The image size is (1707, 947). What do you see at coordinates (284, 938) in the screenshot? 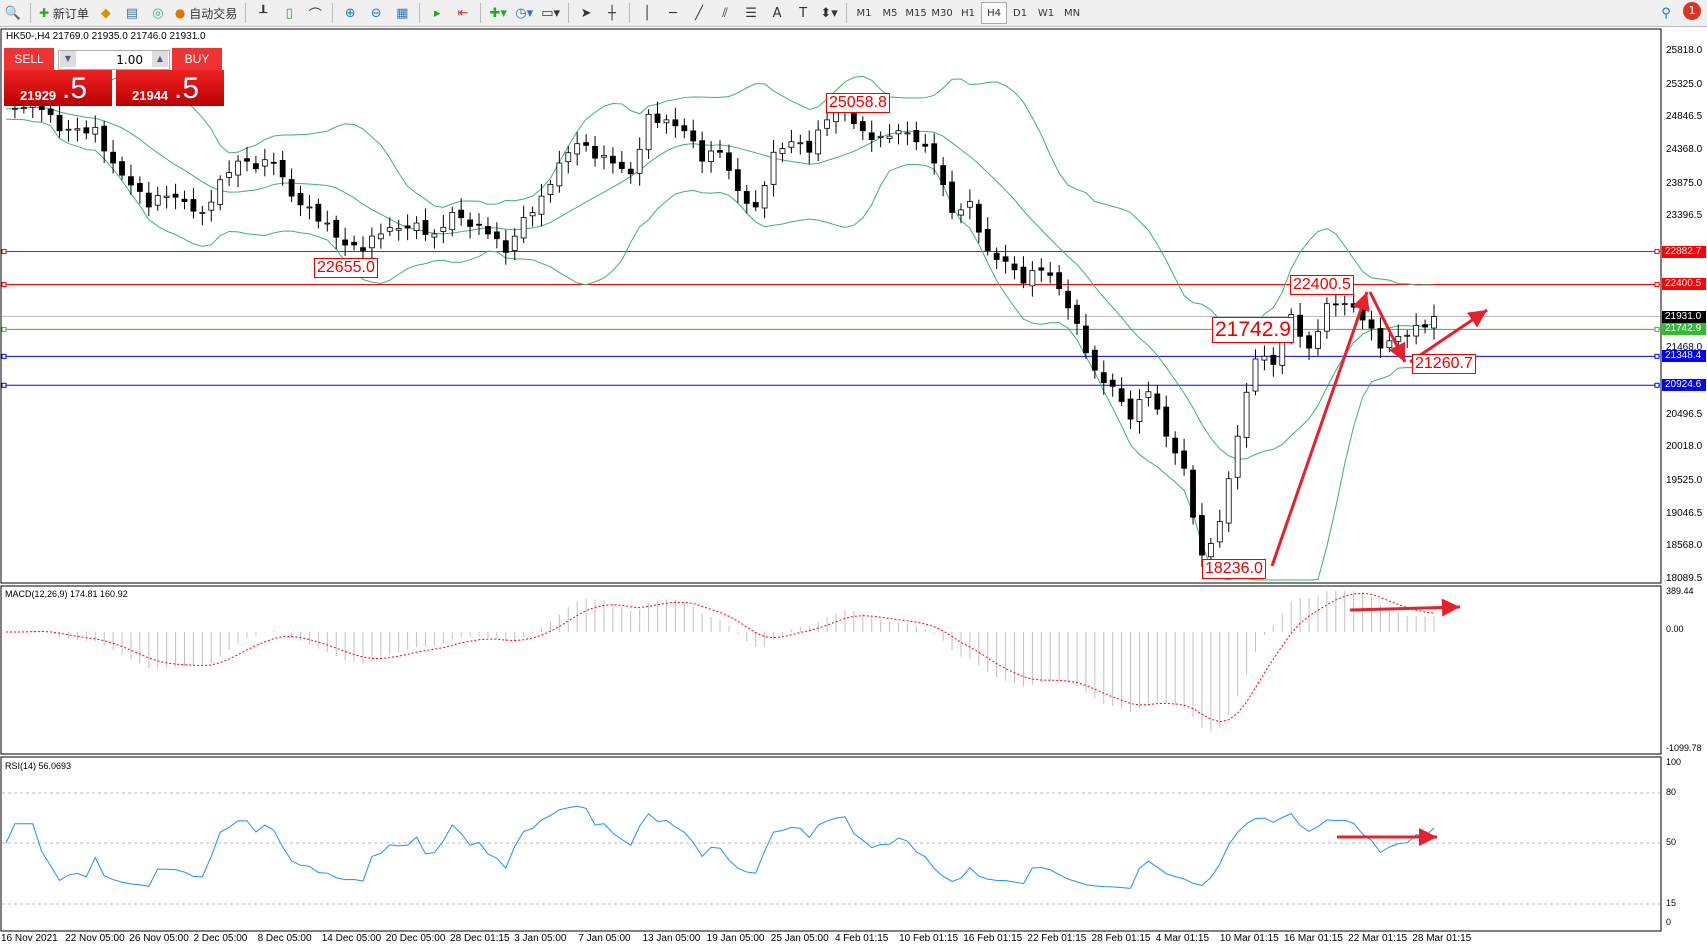
I see `date-tick: 8 Dec 05:00` at bounding box center [284, 938].